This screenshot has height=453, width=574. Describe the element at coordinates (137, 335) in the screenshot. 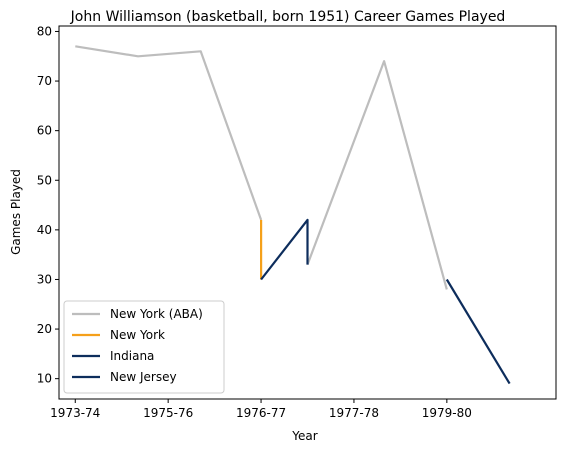

I see `legend-entry-label: New York` at that location.